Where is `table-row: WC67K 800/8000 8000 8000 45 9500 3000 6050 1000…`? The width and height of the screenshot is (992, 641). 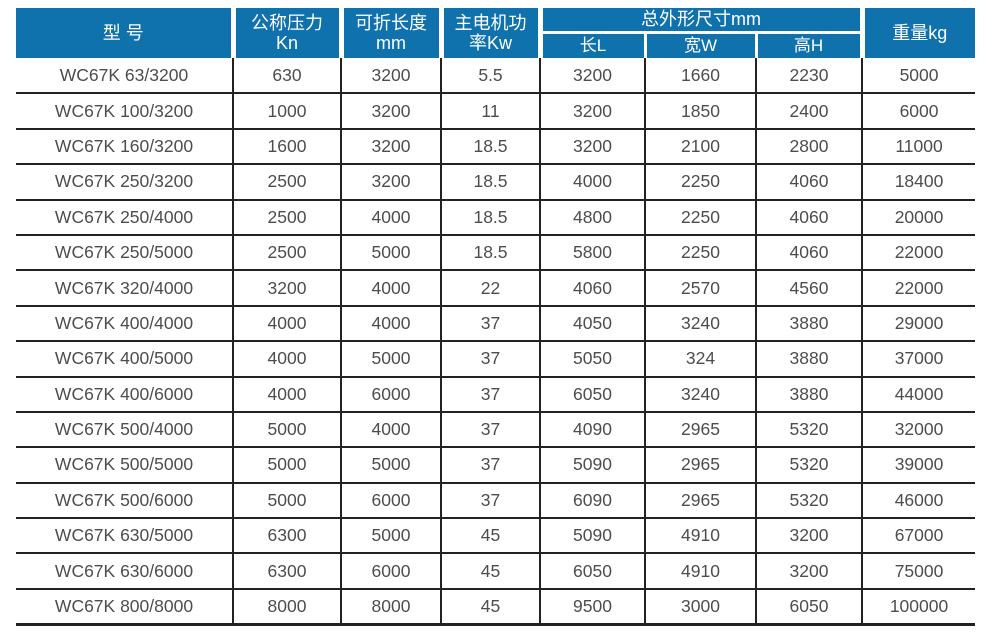 table-row: WC67K 800/8000 8000 8000 45 9500 3000 6050 1000… is located at coordinates (496, 606).